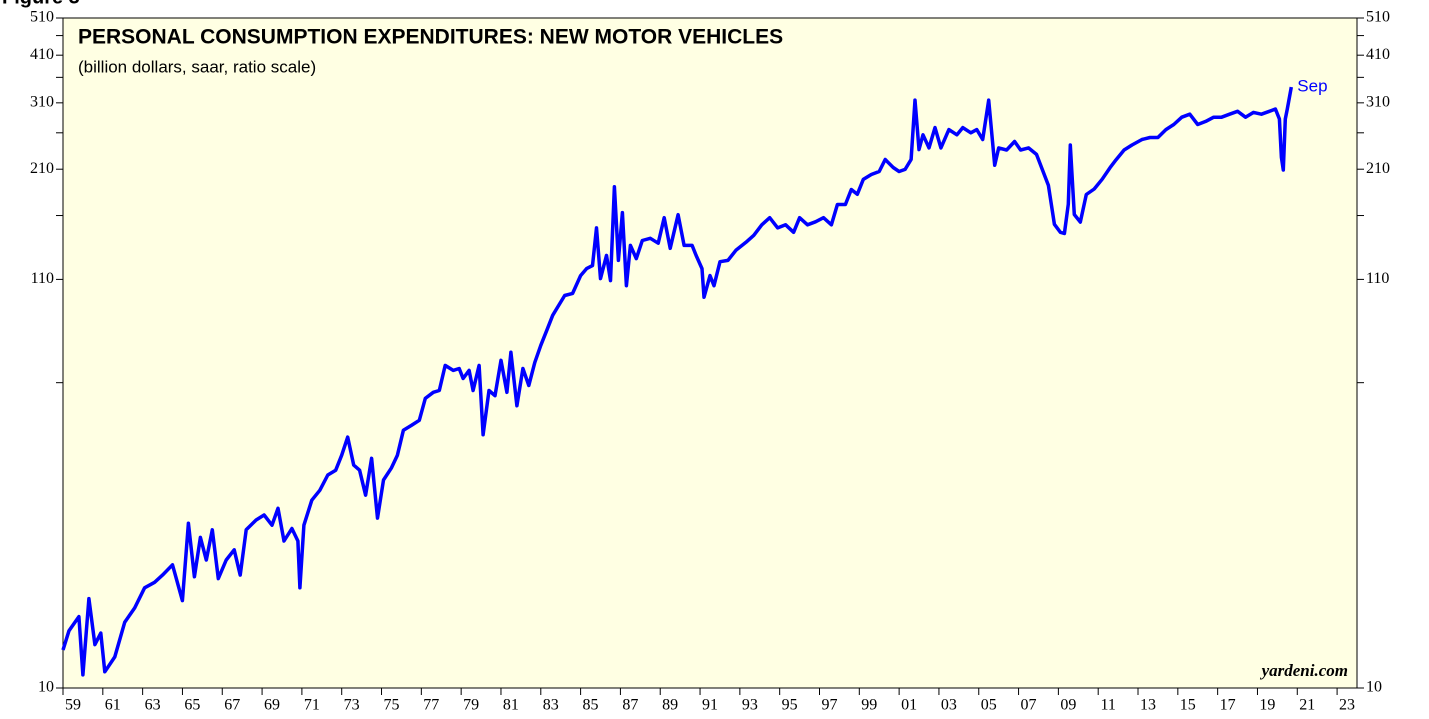 The width and height of the screenshot is (1429, 719). What do you see at coordinates (1347, 705) in the screenshot?
I see `x-tick-label: 23` at bounding box center [1347, 705].